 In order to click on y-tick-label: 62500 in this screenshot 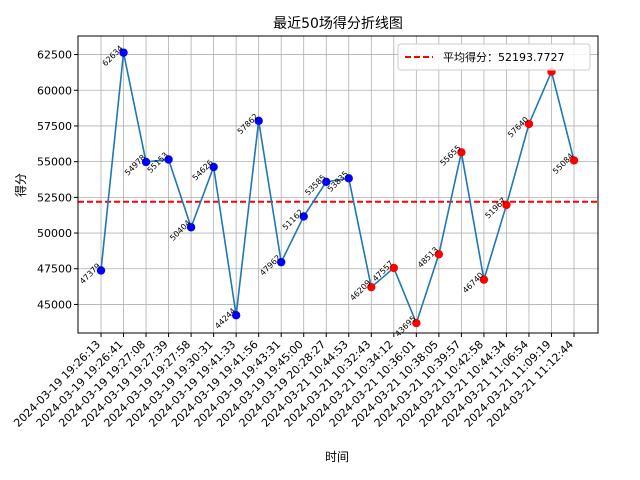, I will do `click(54, 55)`.